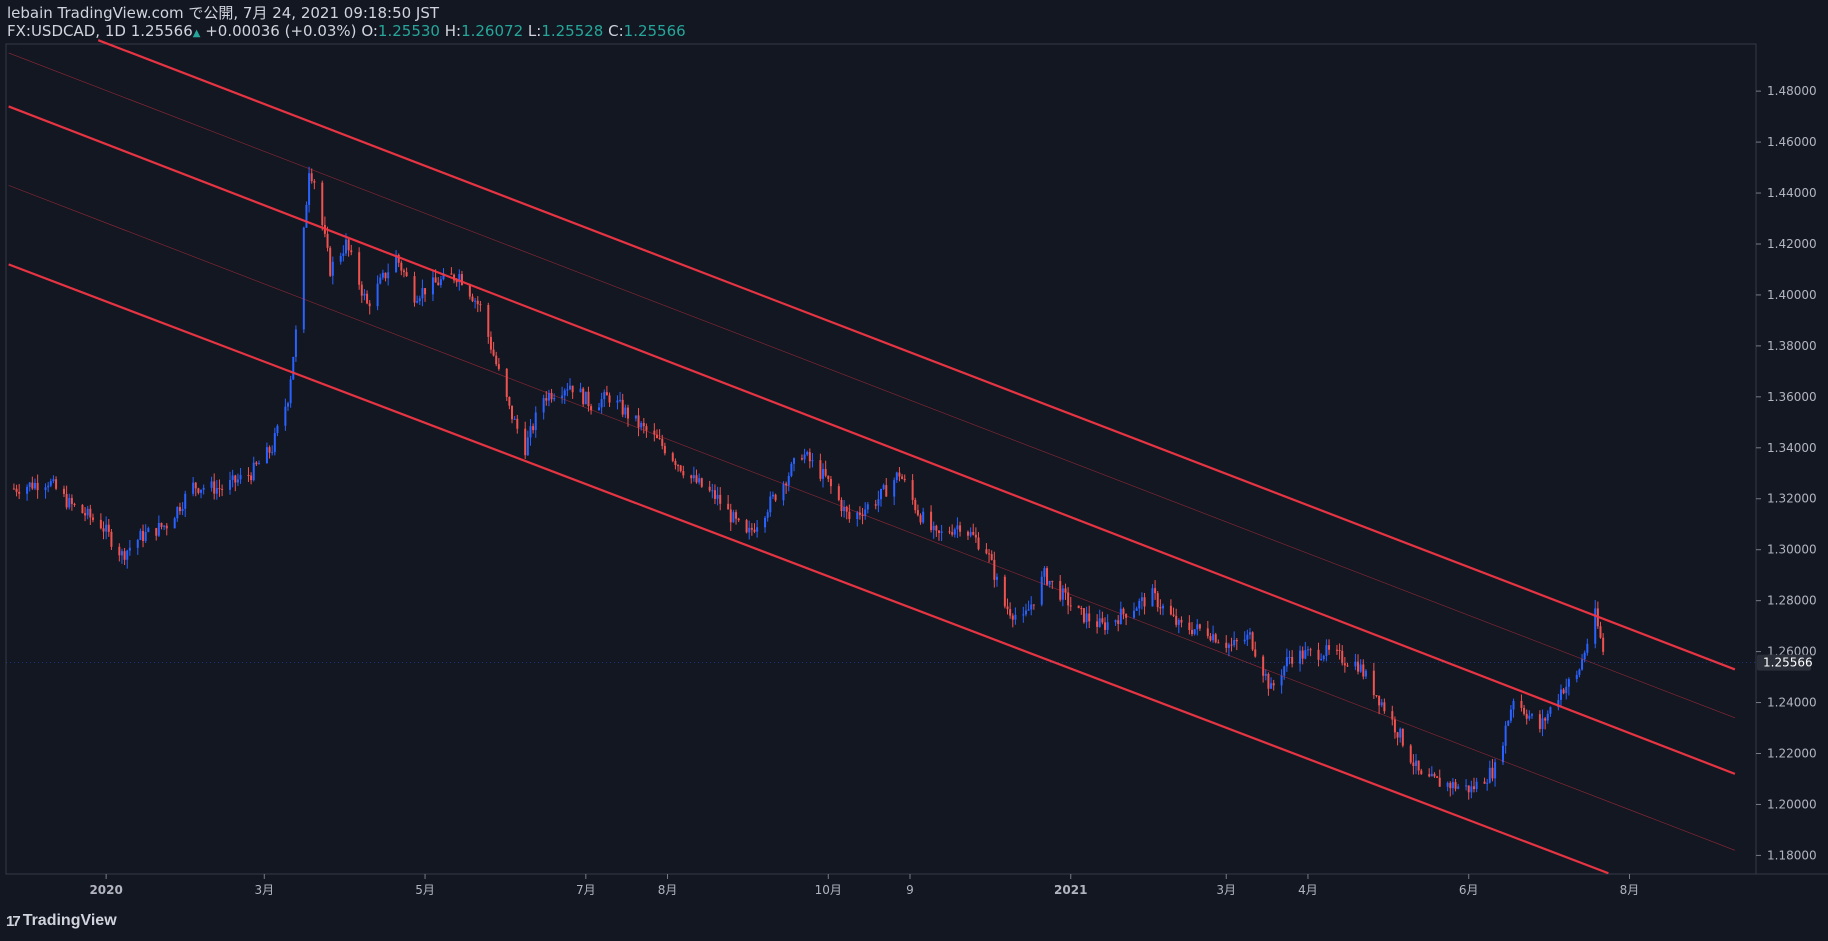  What do you see at coordinates (1792, 193) in the screenshot?
I see `price-tick-label: 1.44000` at bounding box center [1792, 193].